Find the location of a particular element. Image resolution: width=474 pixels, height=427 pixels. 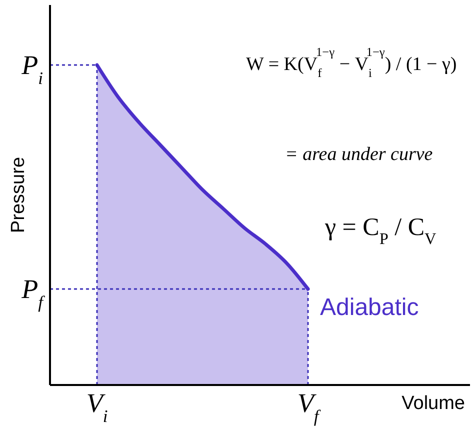

text: γ = C$_{P}$ / C$_{V}$ is located at coordinates (380, 231).